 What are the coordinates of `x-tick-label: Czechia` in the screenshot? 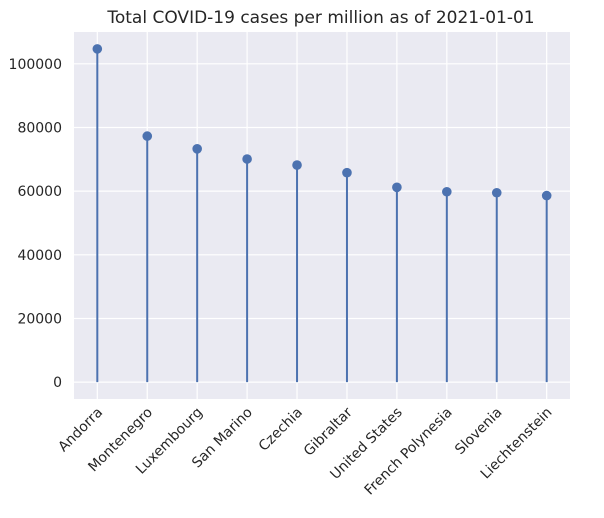 It's located at (281, 430).